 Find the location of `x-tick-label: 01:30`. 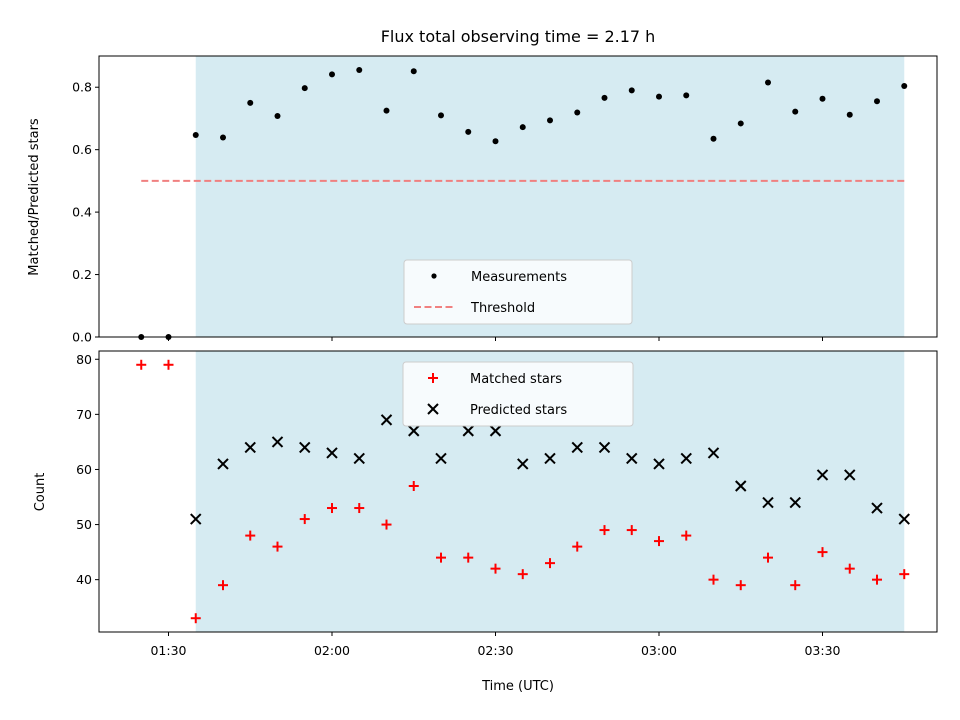

x-tick-label: 01:30 is located at coordinates (168, 650).